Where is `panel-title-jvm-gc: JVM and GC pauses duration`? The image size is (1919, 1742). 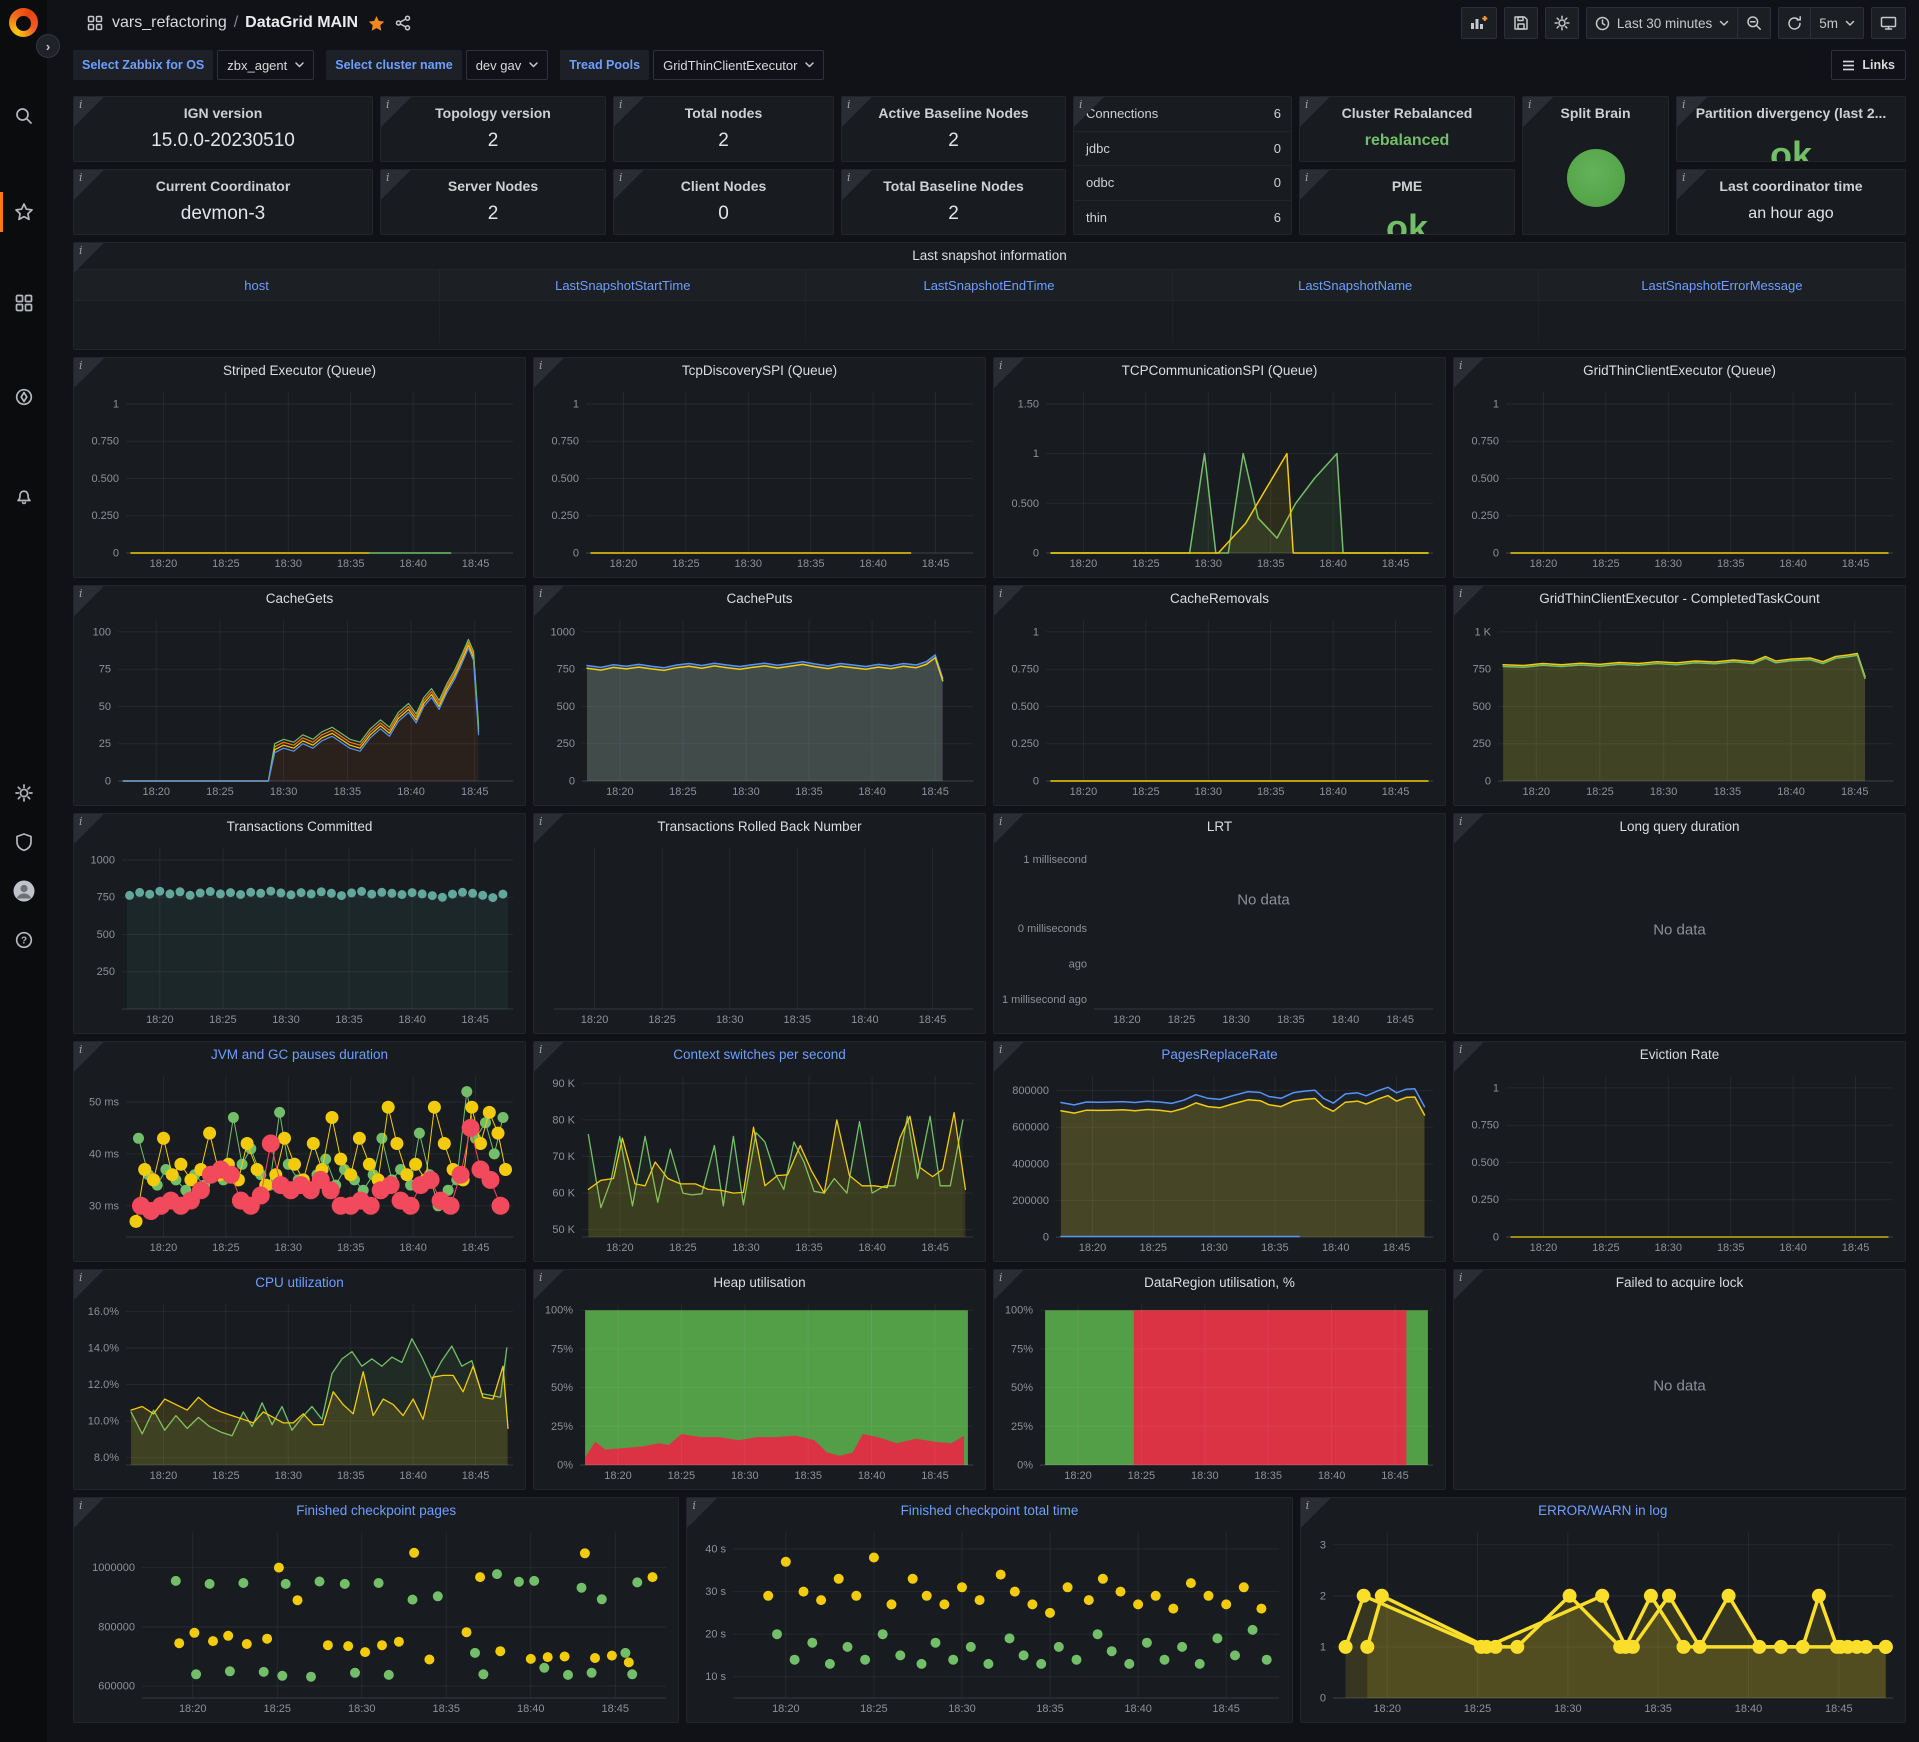
panel-title-jvm-gc: JVM and GC pauses duration is located at coordinates (299, 1054).